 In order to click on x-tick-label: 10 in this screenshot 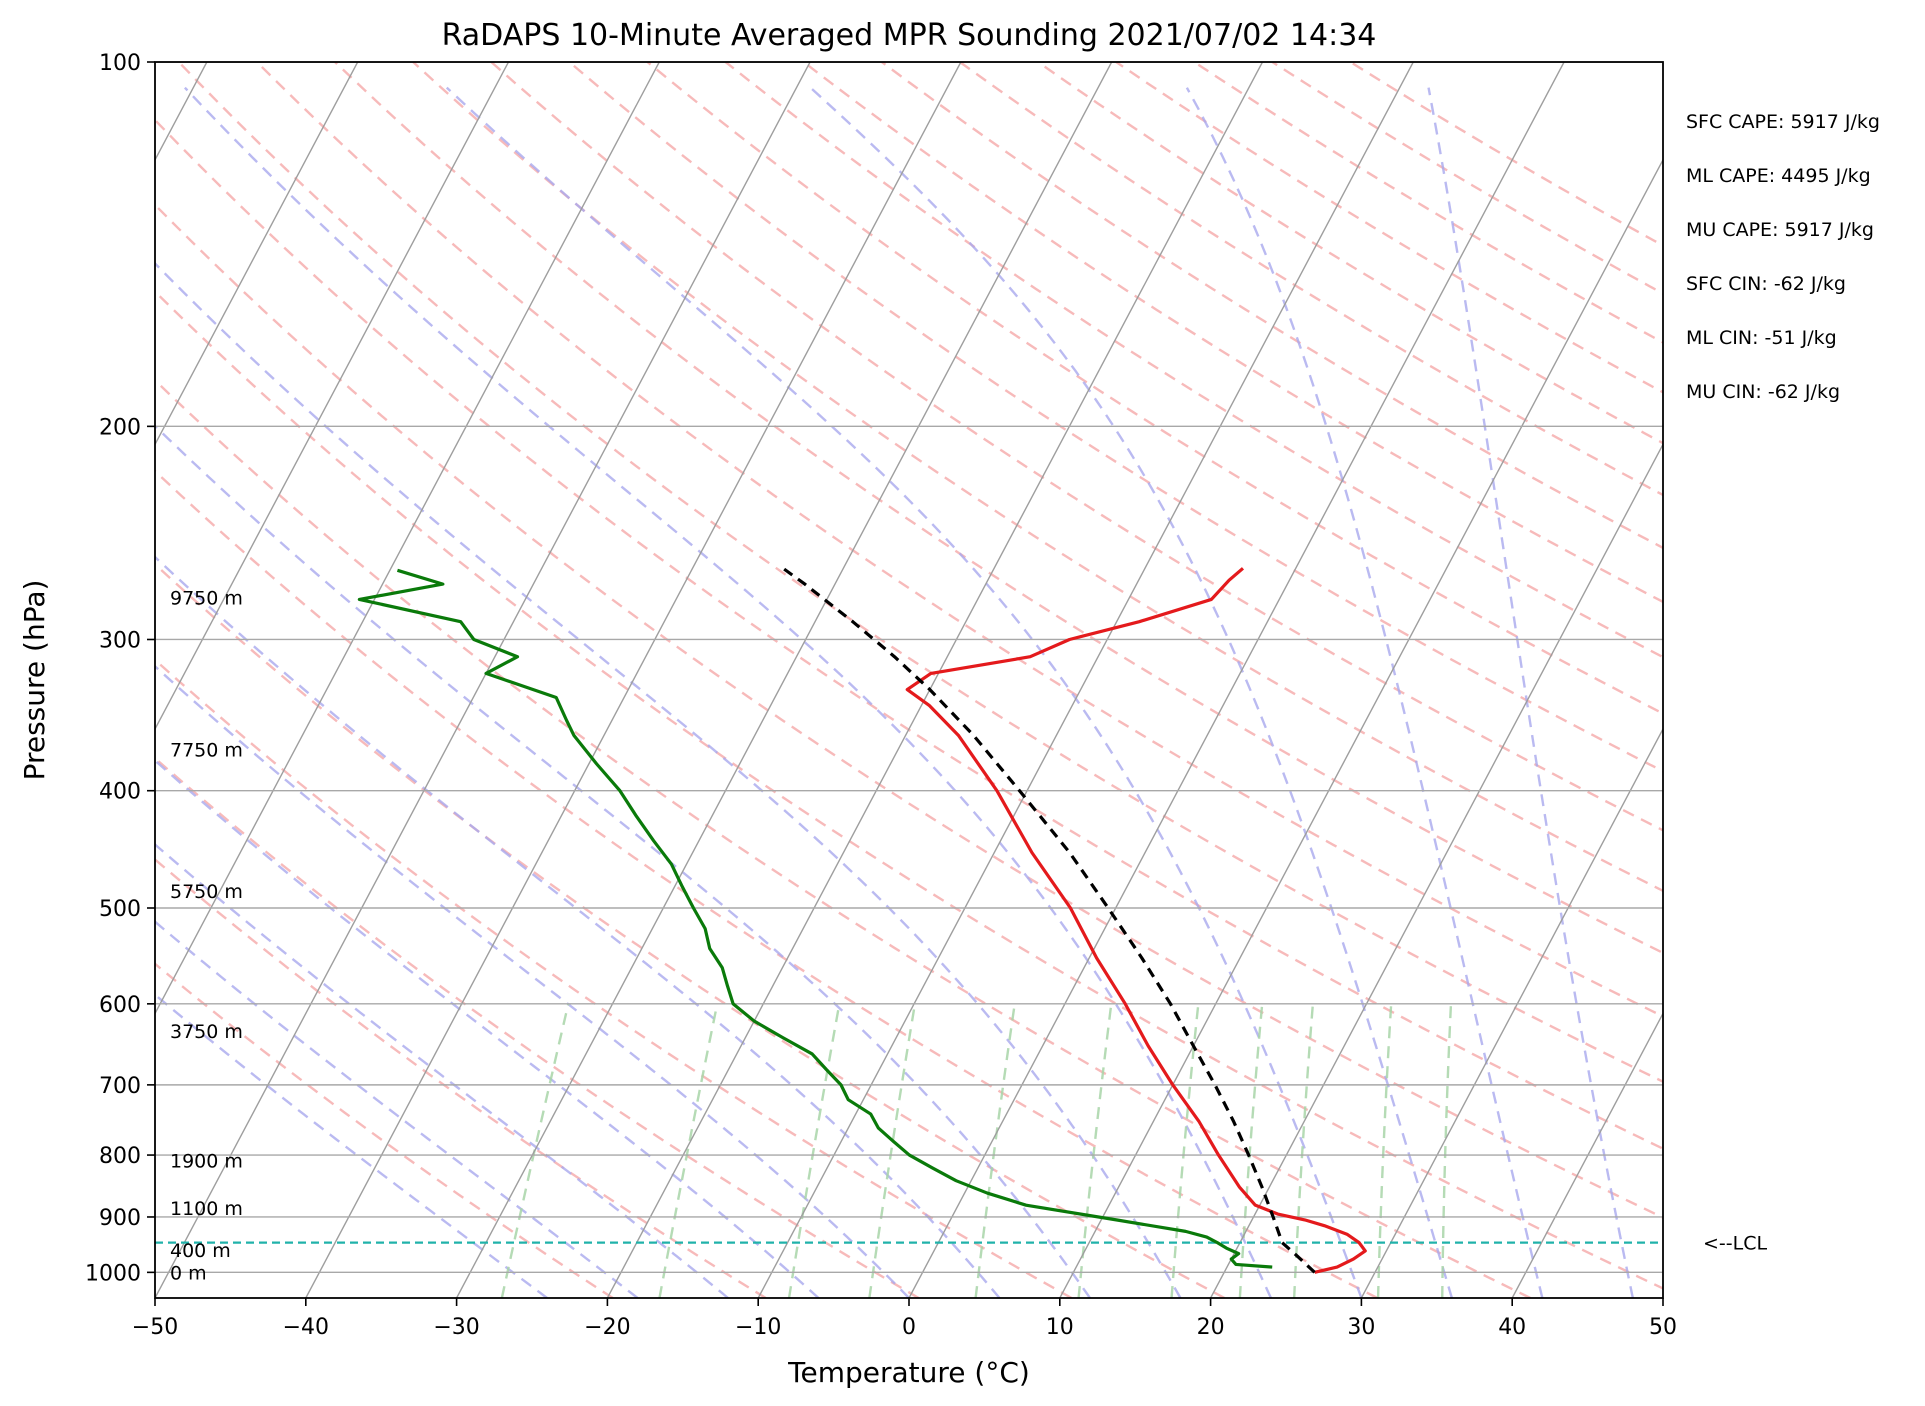, I will do `click(1060, 1327)`.